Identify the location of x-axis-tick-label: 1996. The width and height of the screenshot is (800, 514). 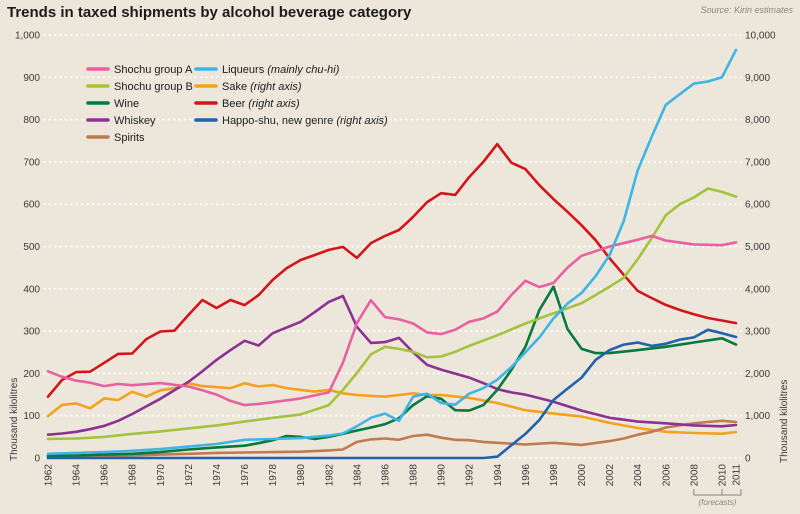
(526, 475).